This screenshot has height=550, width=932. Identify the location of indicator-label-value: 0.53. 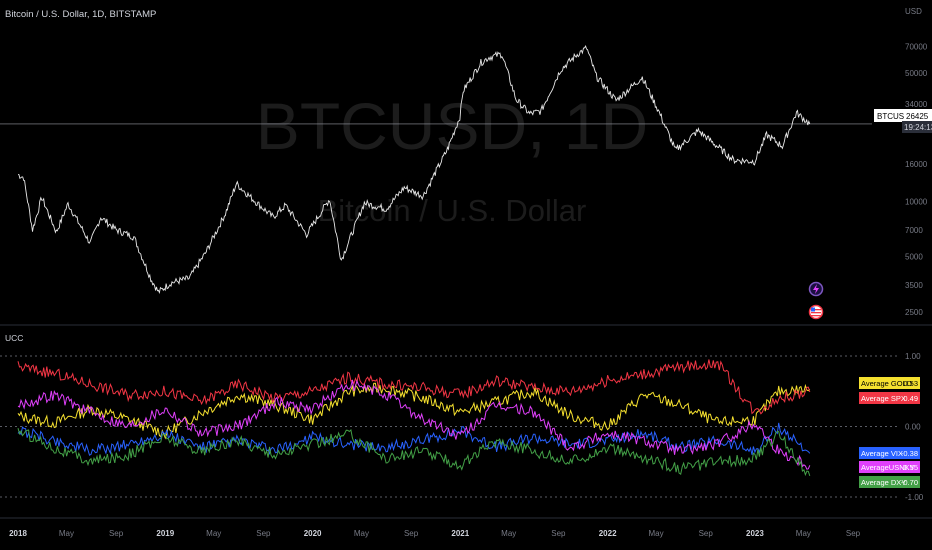
(910, 383).